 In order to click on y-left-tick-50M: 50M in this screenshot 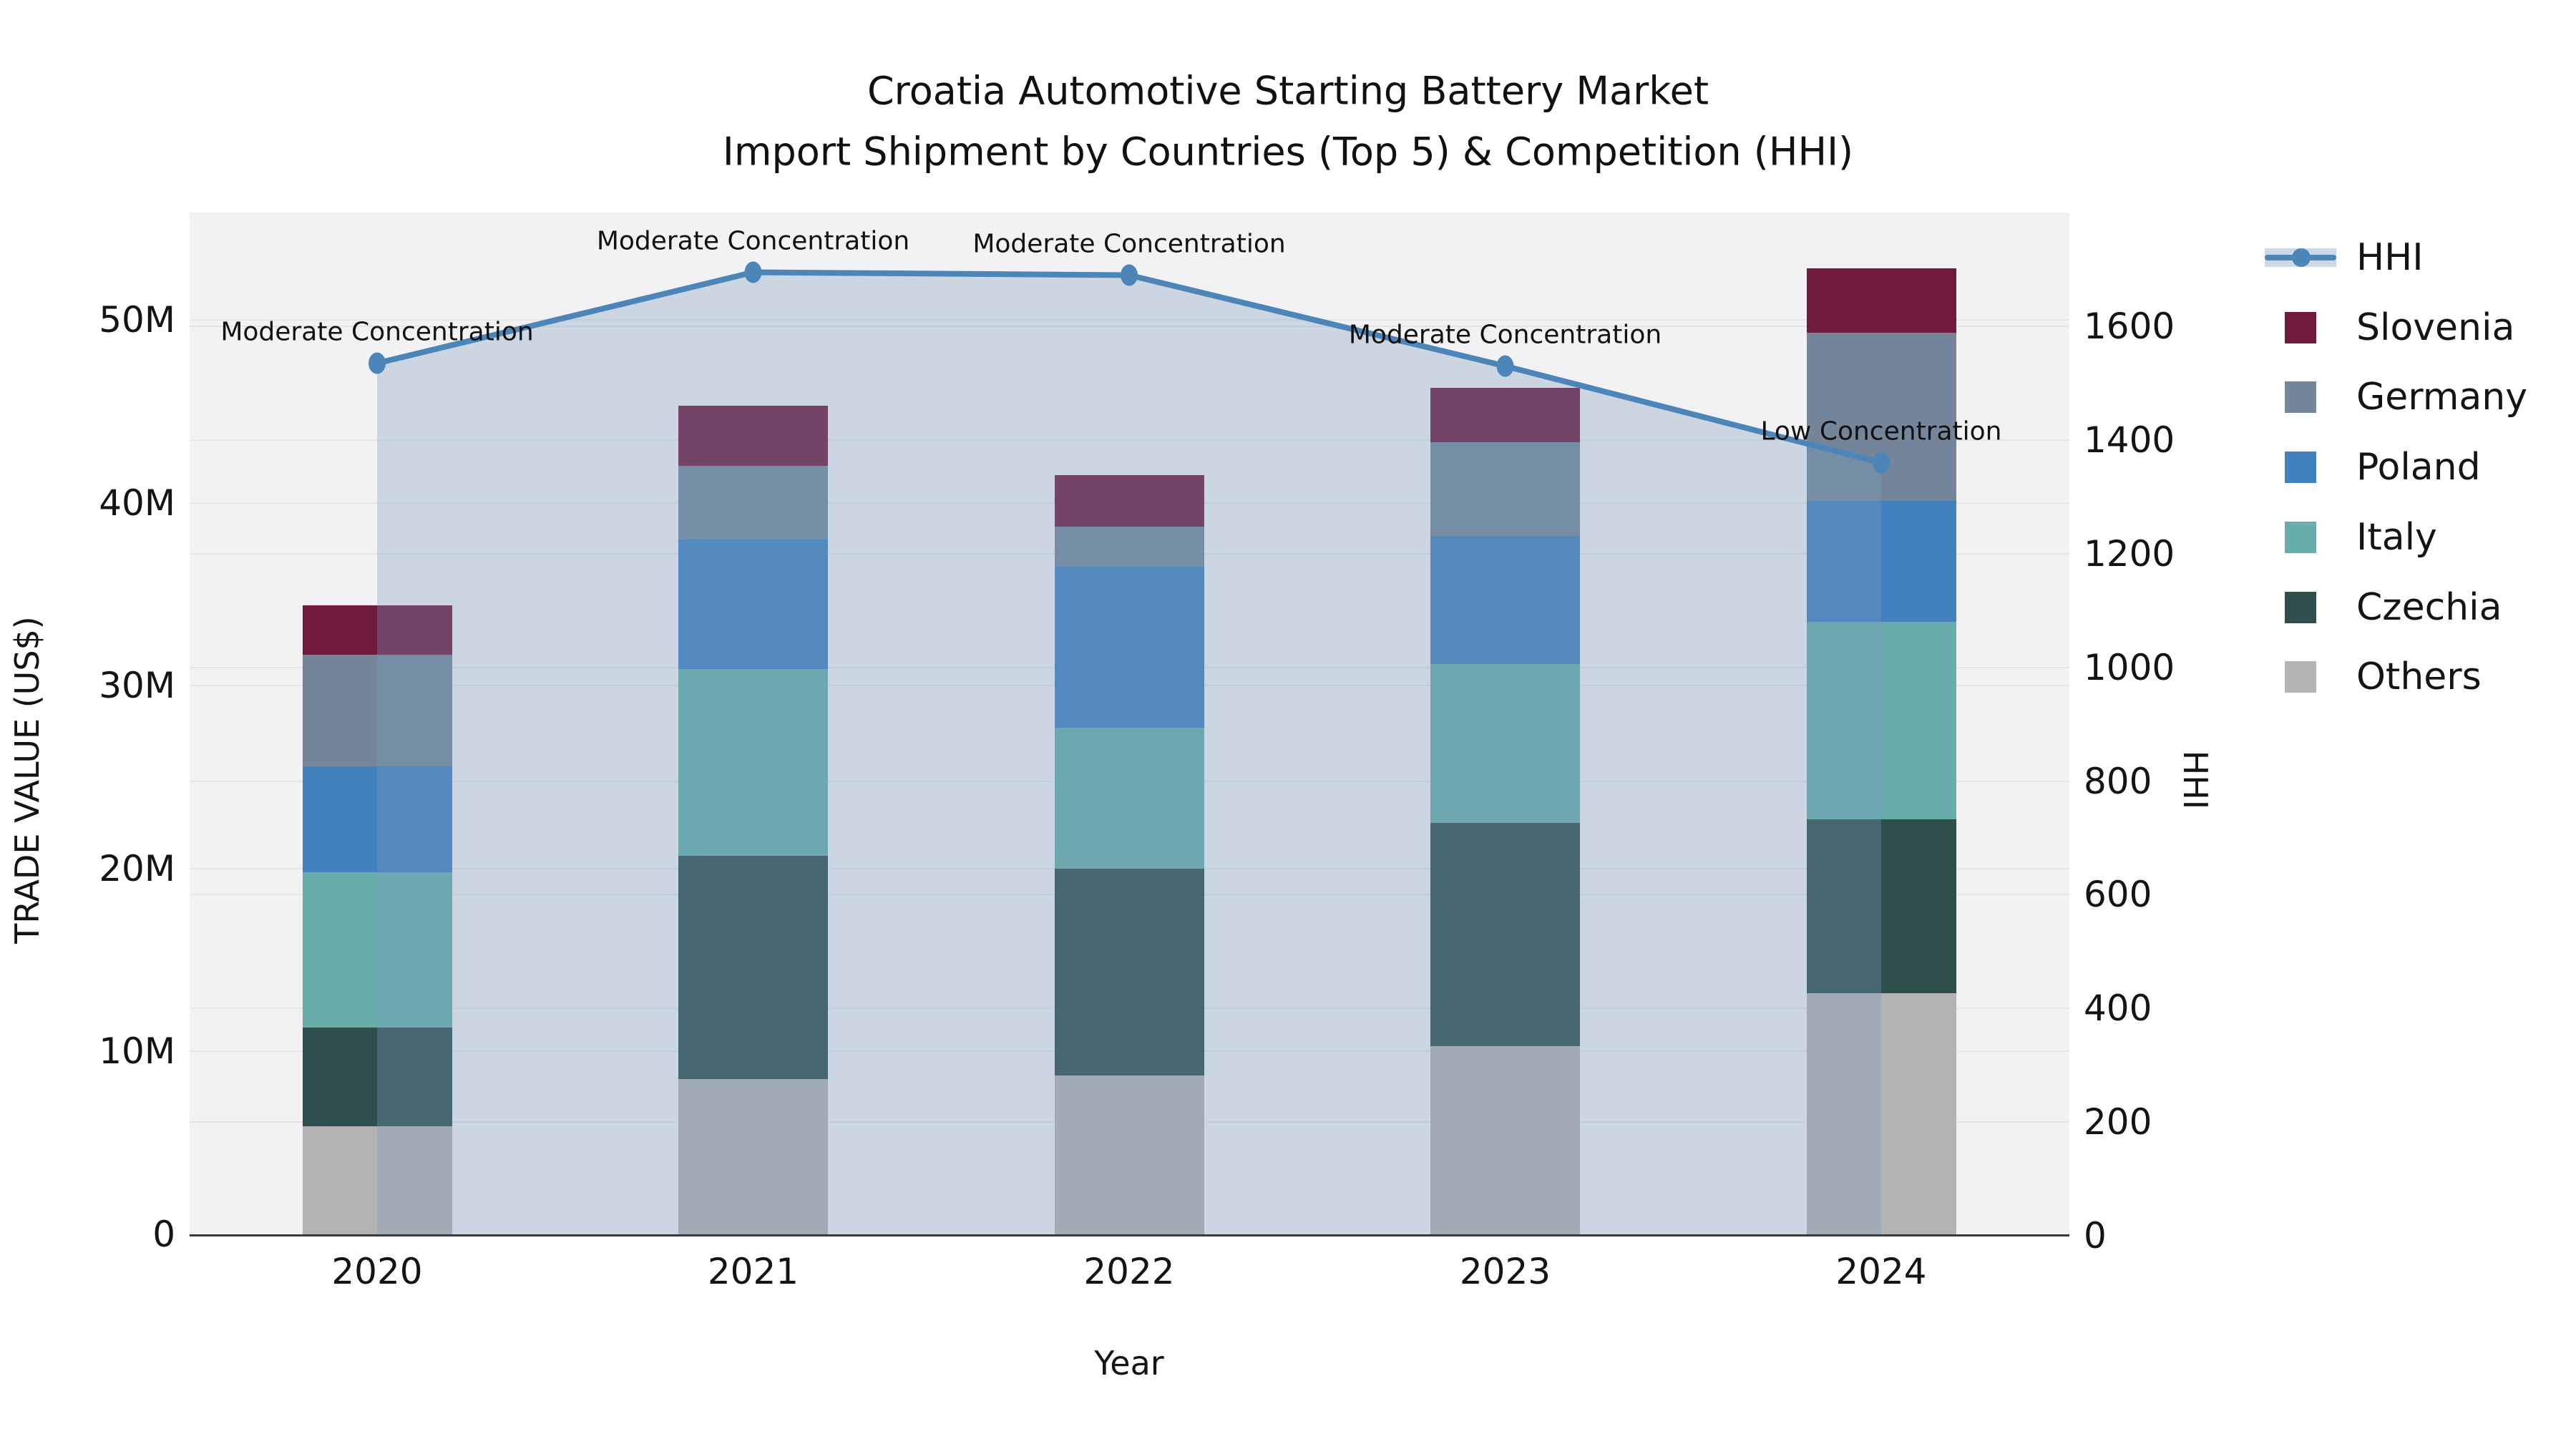, I will do `click(137, 320)`.